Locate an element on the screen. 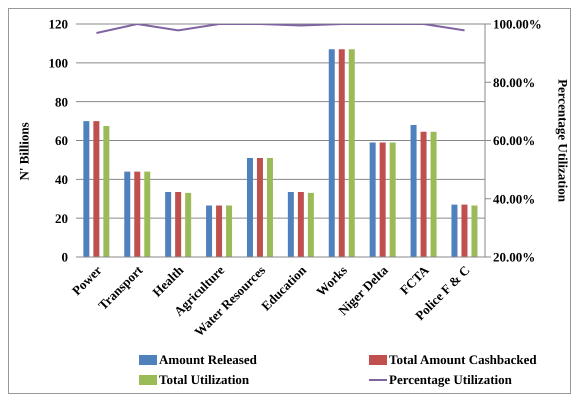  y-tick-label: 80 is located at coordinates (61, 102).